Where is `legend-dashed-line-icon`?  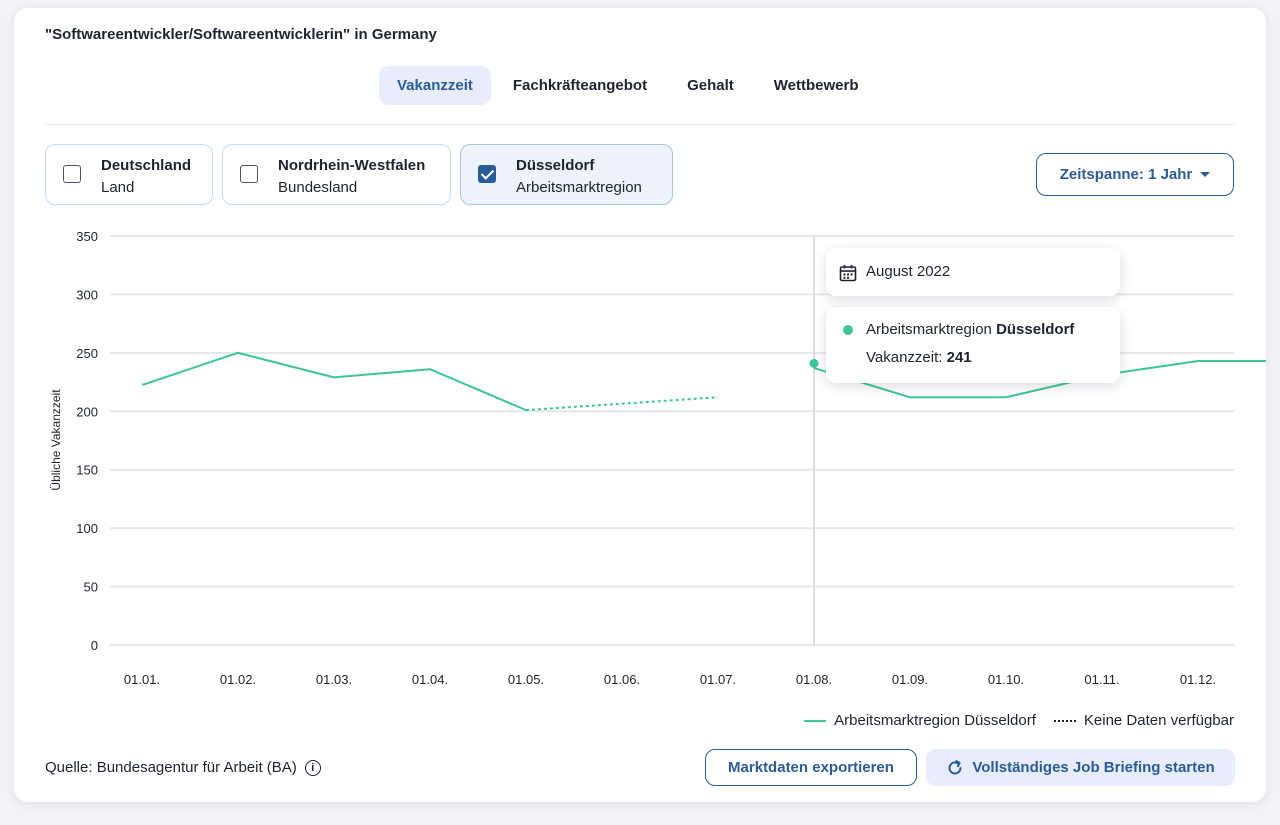 legend-dashed-line-icon is located at coordinates (1064, 720).